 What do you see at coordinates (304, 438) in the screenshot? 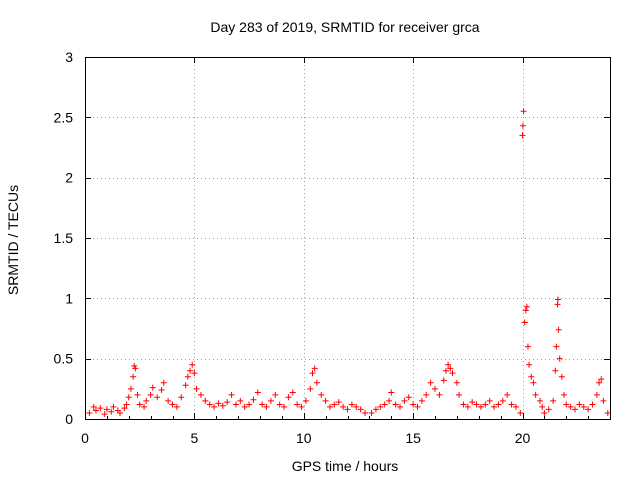
I see `x-tick-label: 10` at bounding box center [304, 438].